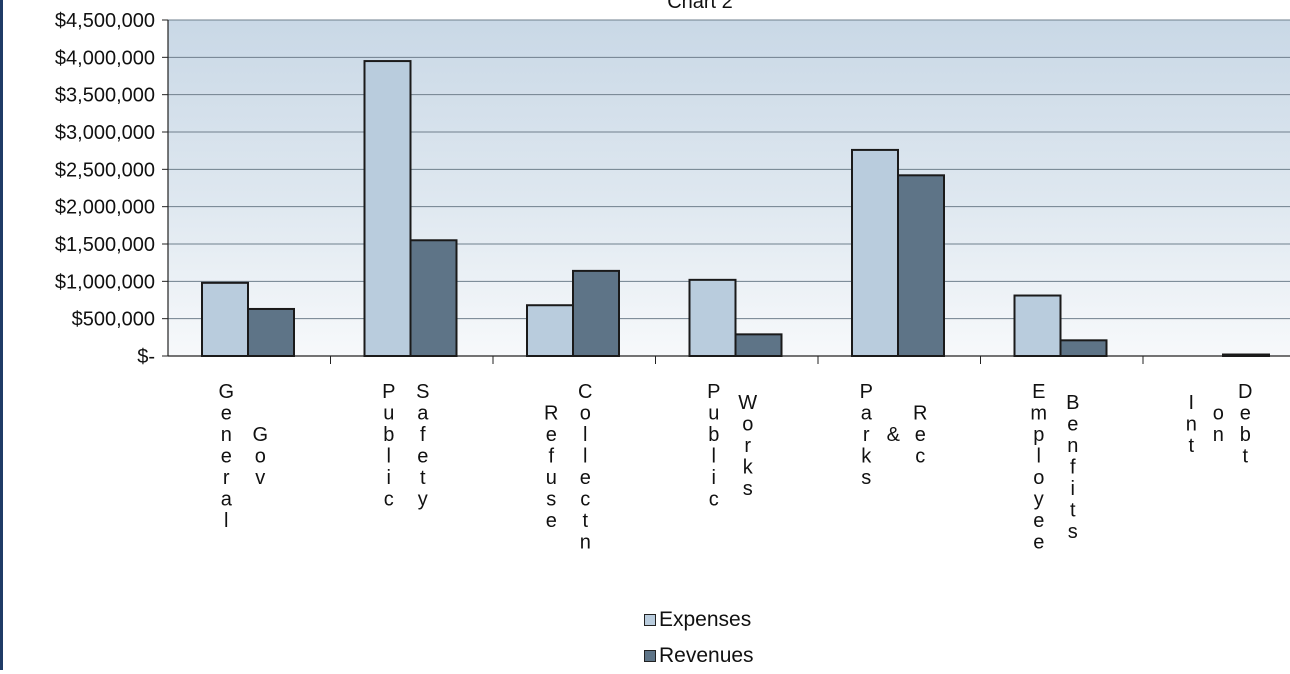 The width and height of the screenshot is (1290, 674). I want to click on y-tick-label: $2,000,000, so click(105, 208).